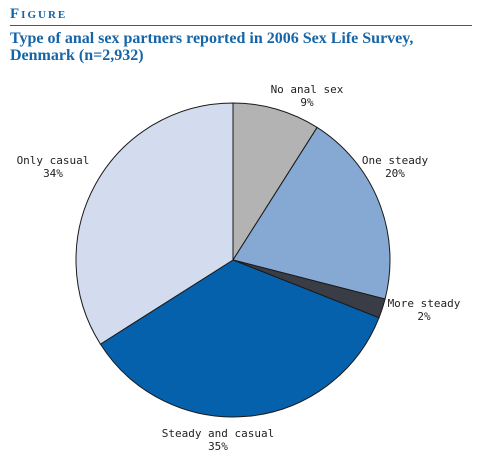  Describe the element at coordinates (307, 102) in the screenshot. I see `slice-value-label: 9%` at that location.